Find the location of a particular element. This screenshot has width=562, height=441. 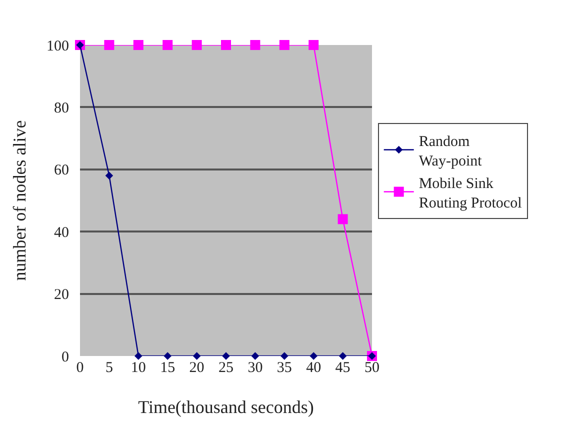

y-tick-label: 20 is located at coordinates (61, 295).